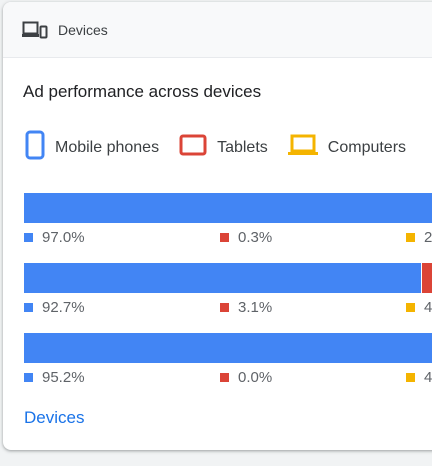  I want to click on bar-values: 97.0% 0.3% 2, so click(228, 239).